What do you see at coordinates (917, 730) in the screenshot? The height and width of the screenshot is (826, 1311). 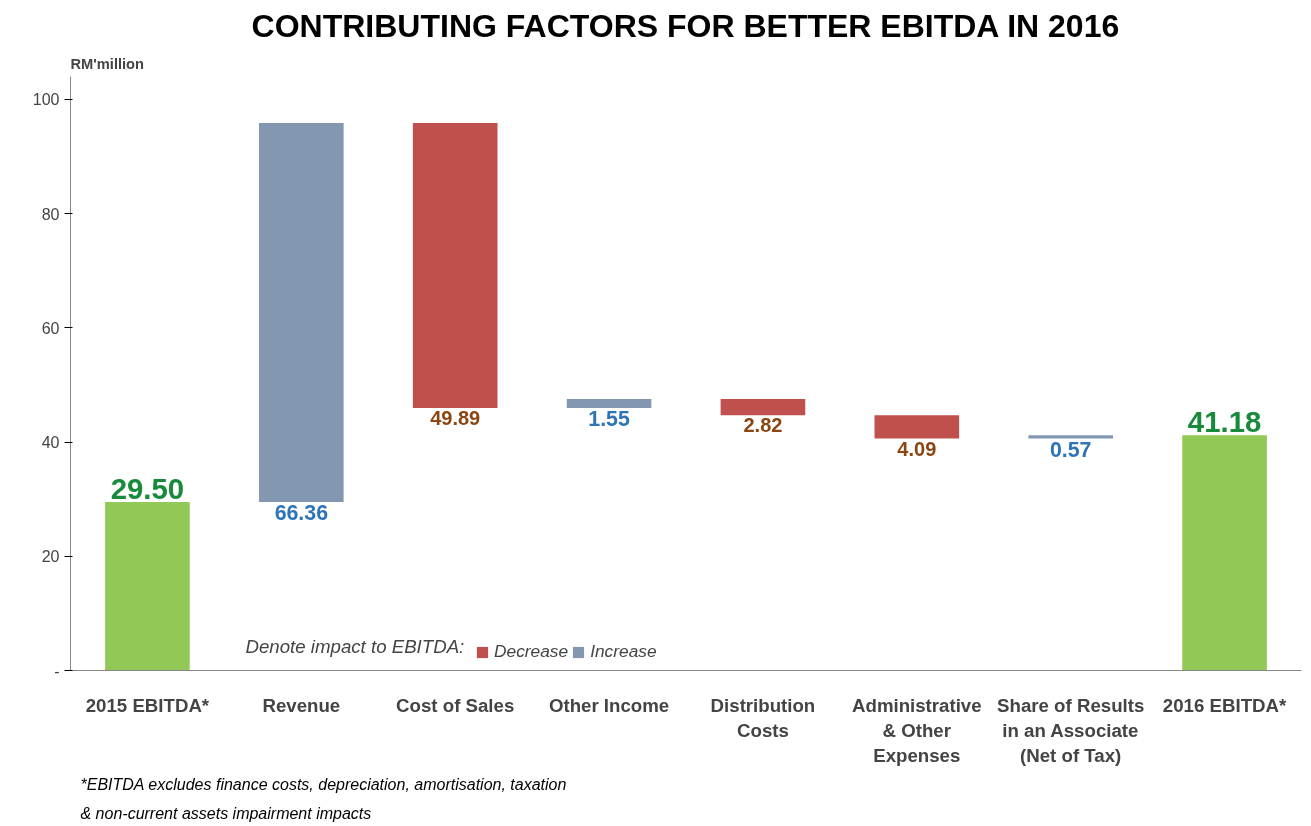 I see `x-tick-label: Administrative & Other Expenses` at bounding box center [917, 730].